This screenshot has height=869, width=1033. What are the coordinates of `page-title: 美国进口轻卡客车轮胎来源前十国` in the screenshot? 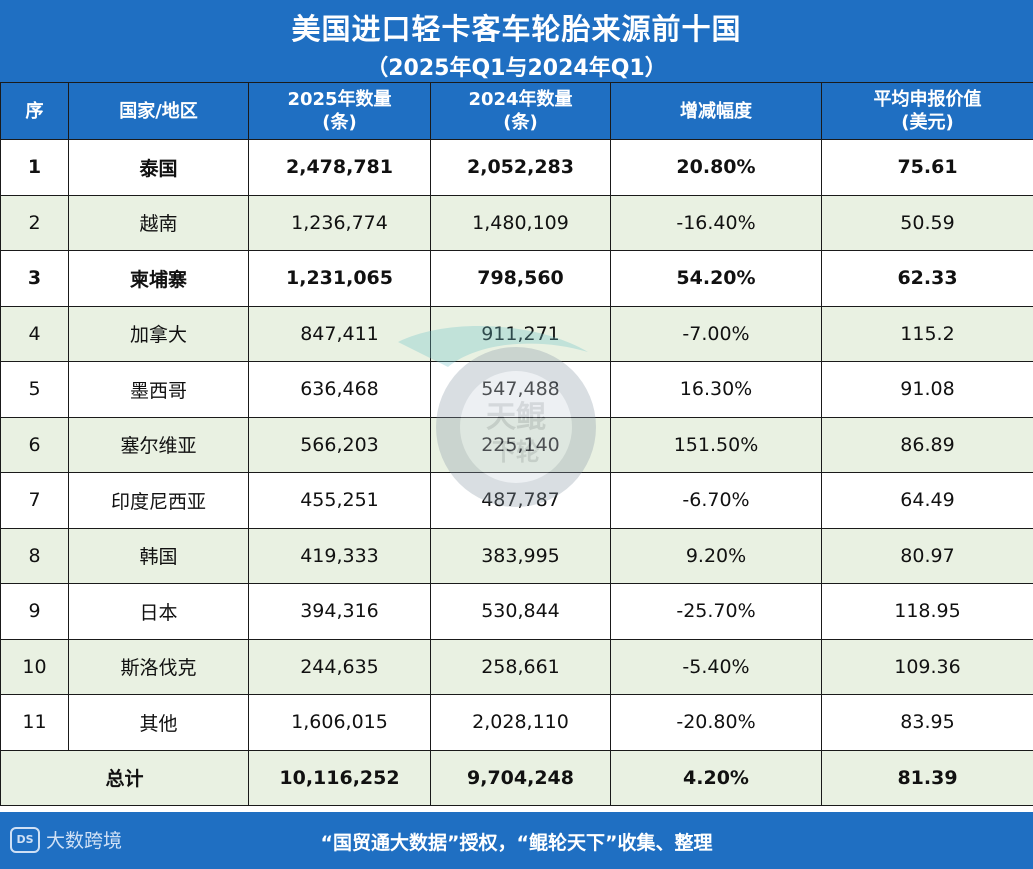 It's located at (516, 29).